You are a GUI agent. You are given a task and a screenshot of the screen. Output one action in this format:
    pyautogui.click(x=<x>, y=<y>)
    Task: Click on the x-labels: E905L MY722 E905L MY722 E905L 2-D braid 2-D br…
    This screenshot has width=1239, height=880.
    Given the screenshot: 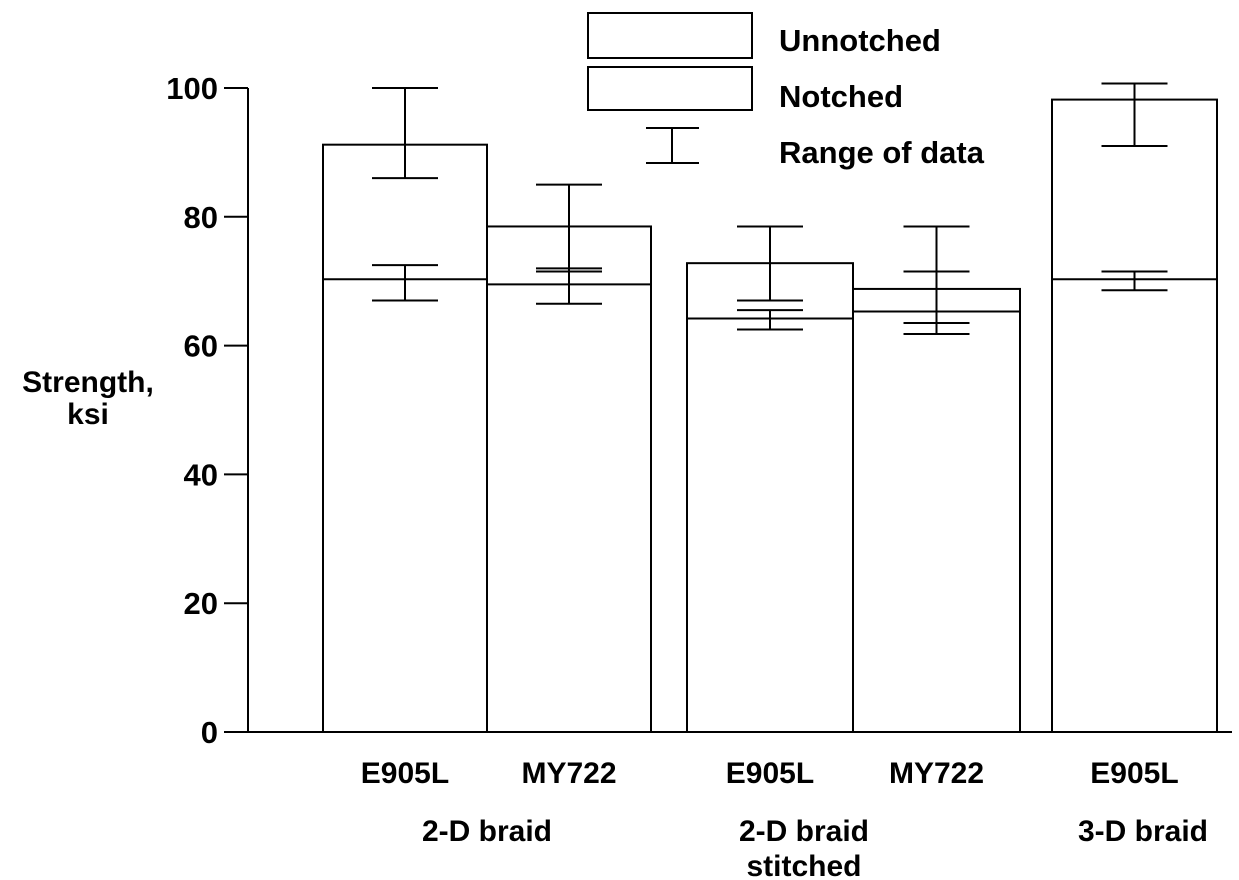 What is the action you would take?
    pyautogui.click(x=784, y=818)
    